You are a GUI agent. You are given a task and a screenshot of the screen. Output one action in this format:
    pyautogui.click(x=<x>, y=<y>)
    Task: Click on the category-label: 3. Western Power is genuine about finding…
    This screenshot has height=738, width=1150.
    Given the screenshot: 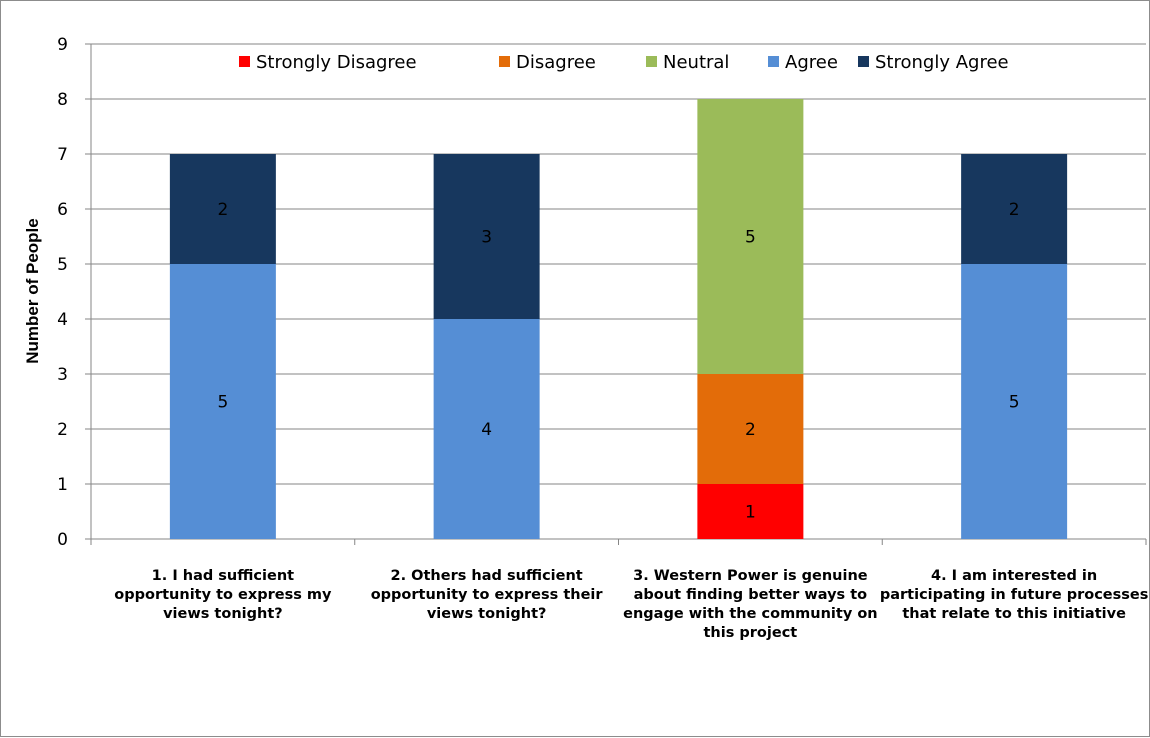 What is the action you would take?
    pyautogui.click(x=750, y=604)
    